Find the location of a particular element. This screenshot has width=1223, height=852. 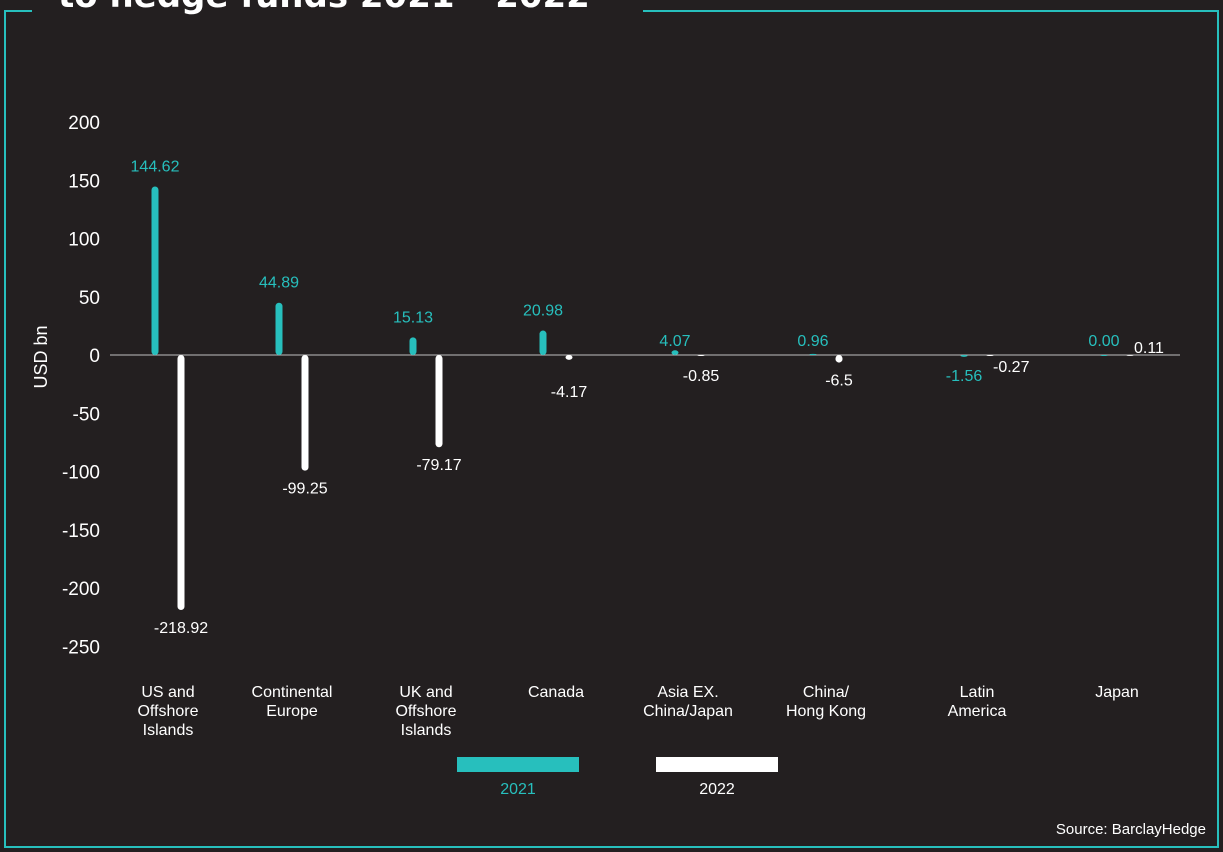

data-label-2022-0: -218.92 is located at coordinates (181, 628).